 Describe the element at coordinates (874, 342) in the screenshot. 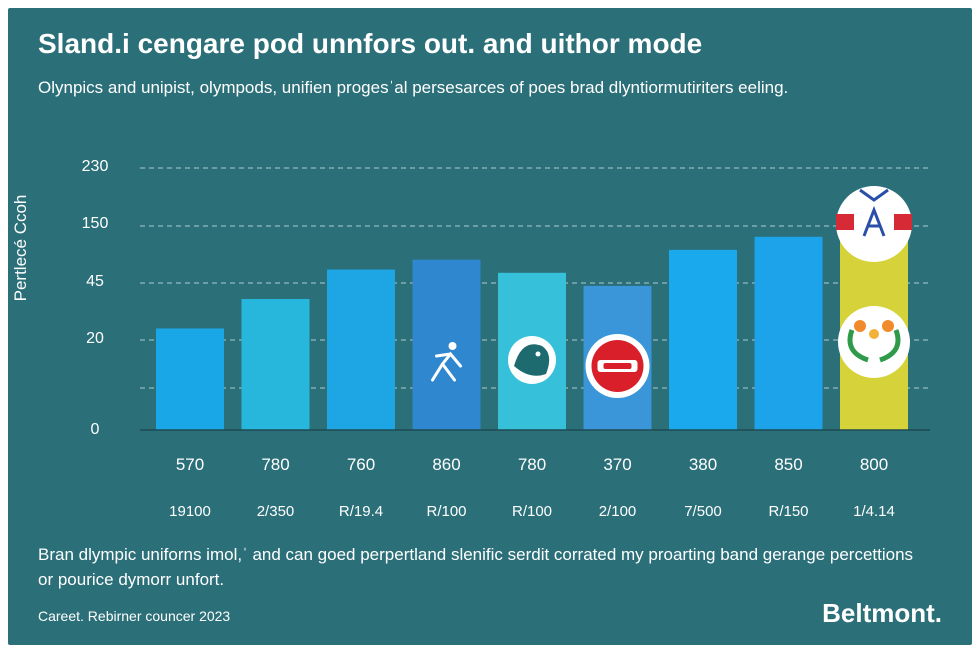

I see `wreath-icon` at that location.